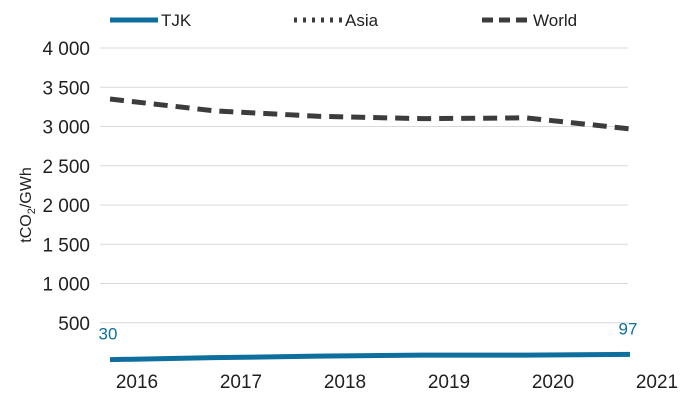  I want to click on y-axis-title: tCO2/GWh, so click(28, 204).